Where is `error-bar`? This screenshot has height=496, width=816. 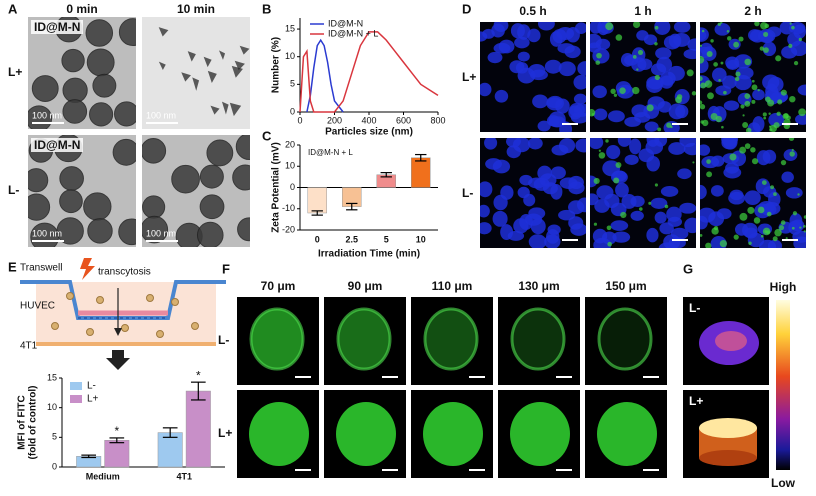
error-bar is located at coordinates (421, 157).